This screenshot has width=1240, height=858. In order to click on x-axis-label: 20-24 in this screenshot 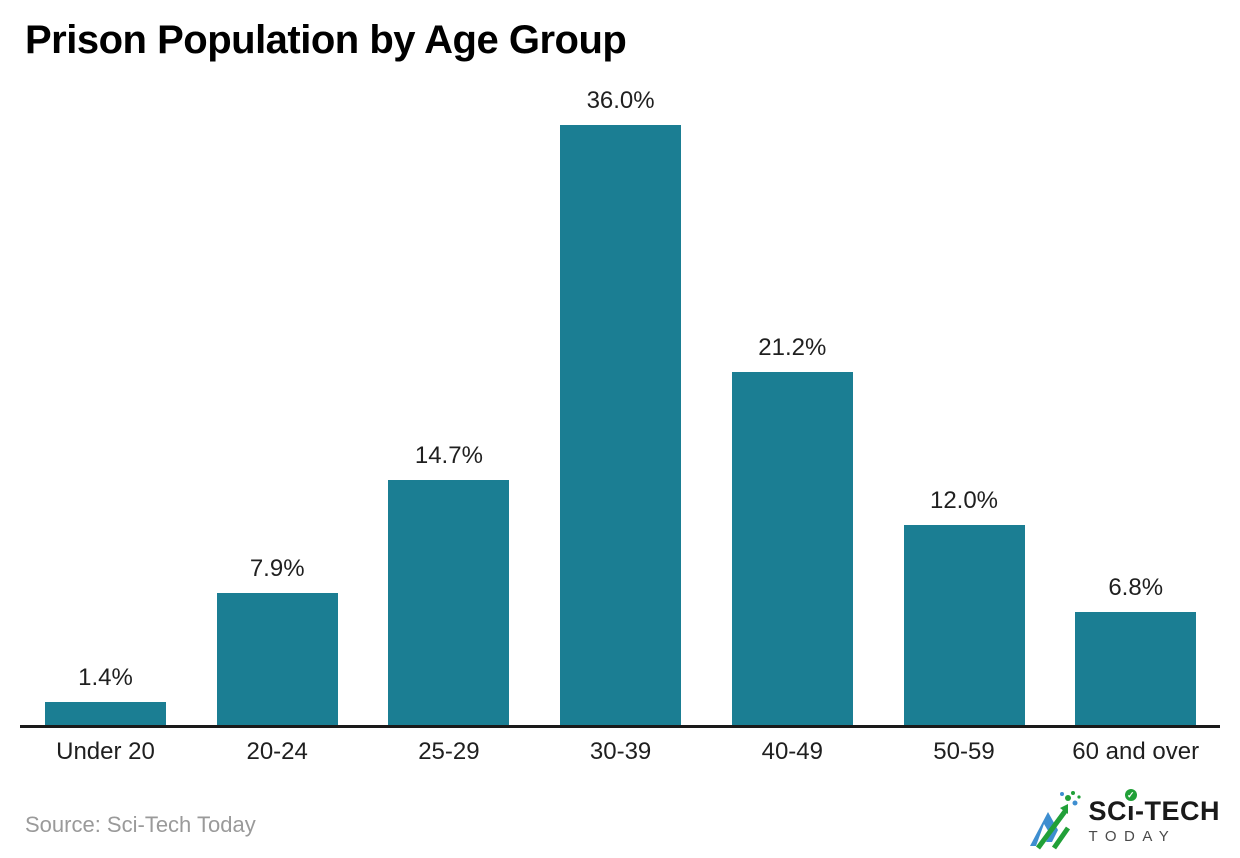, I will do `click(277, 751)`.